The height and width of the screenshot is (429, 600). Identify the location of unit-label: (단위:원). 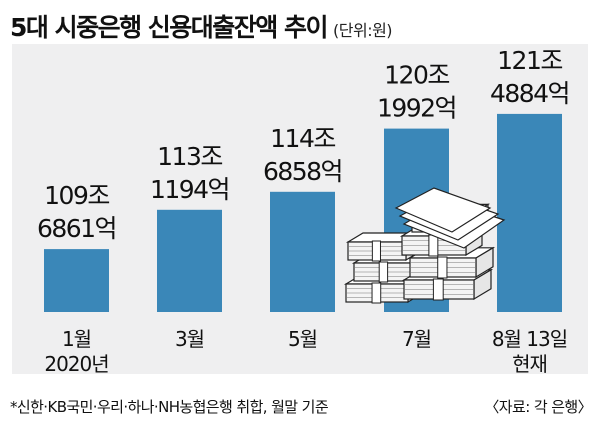
(363, 30).